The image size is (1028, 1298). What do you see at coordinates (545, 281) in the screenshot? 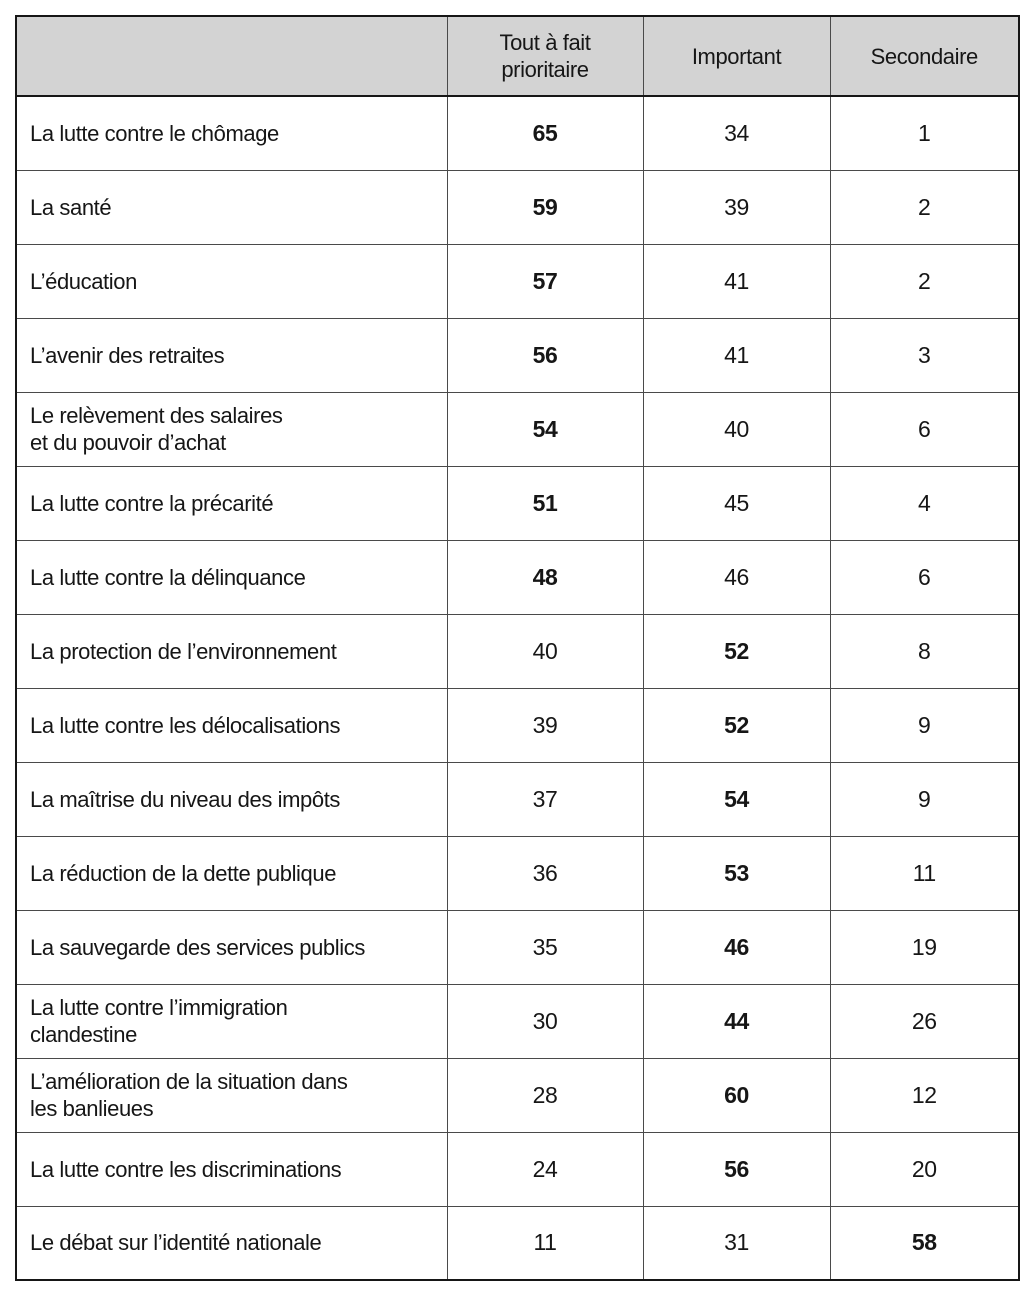
I see `value-prioritaire: 57` at bounding box center [545, 281].